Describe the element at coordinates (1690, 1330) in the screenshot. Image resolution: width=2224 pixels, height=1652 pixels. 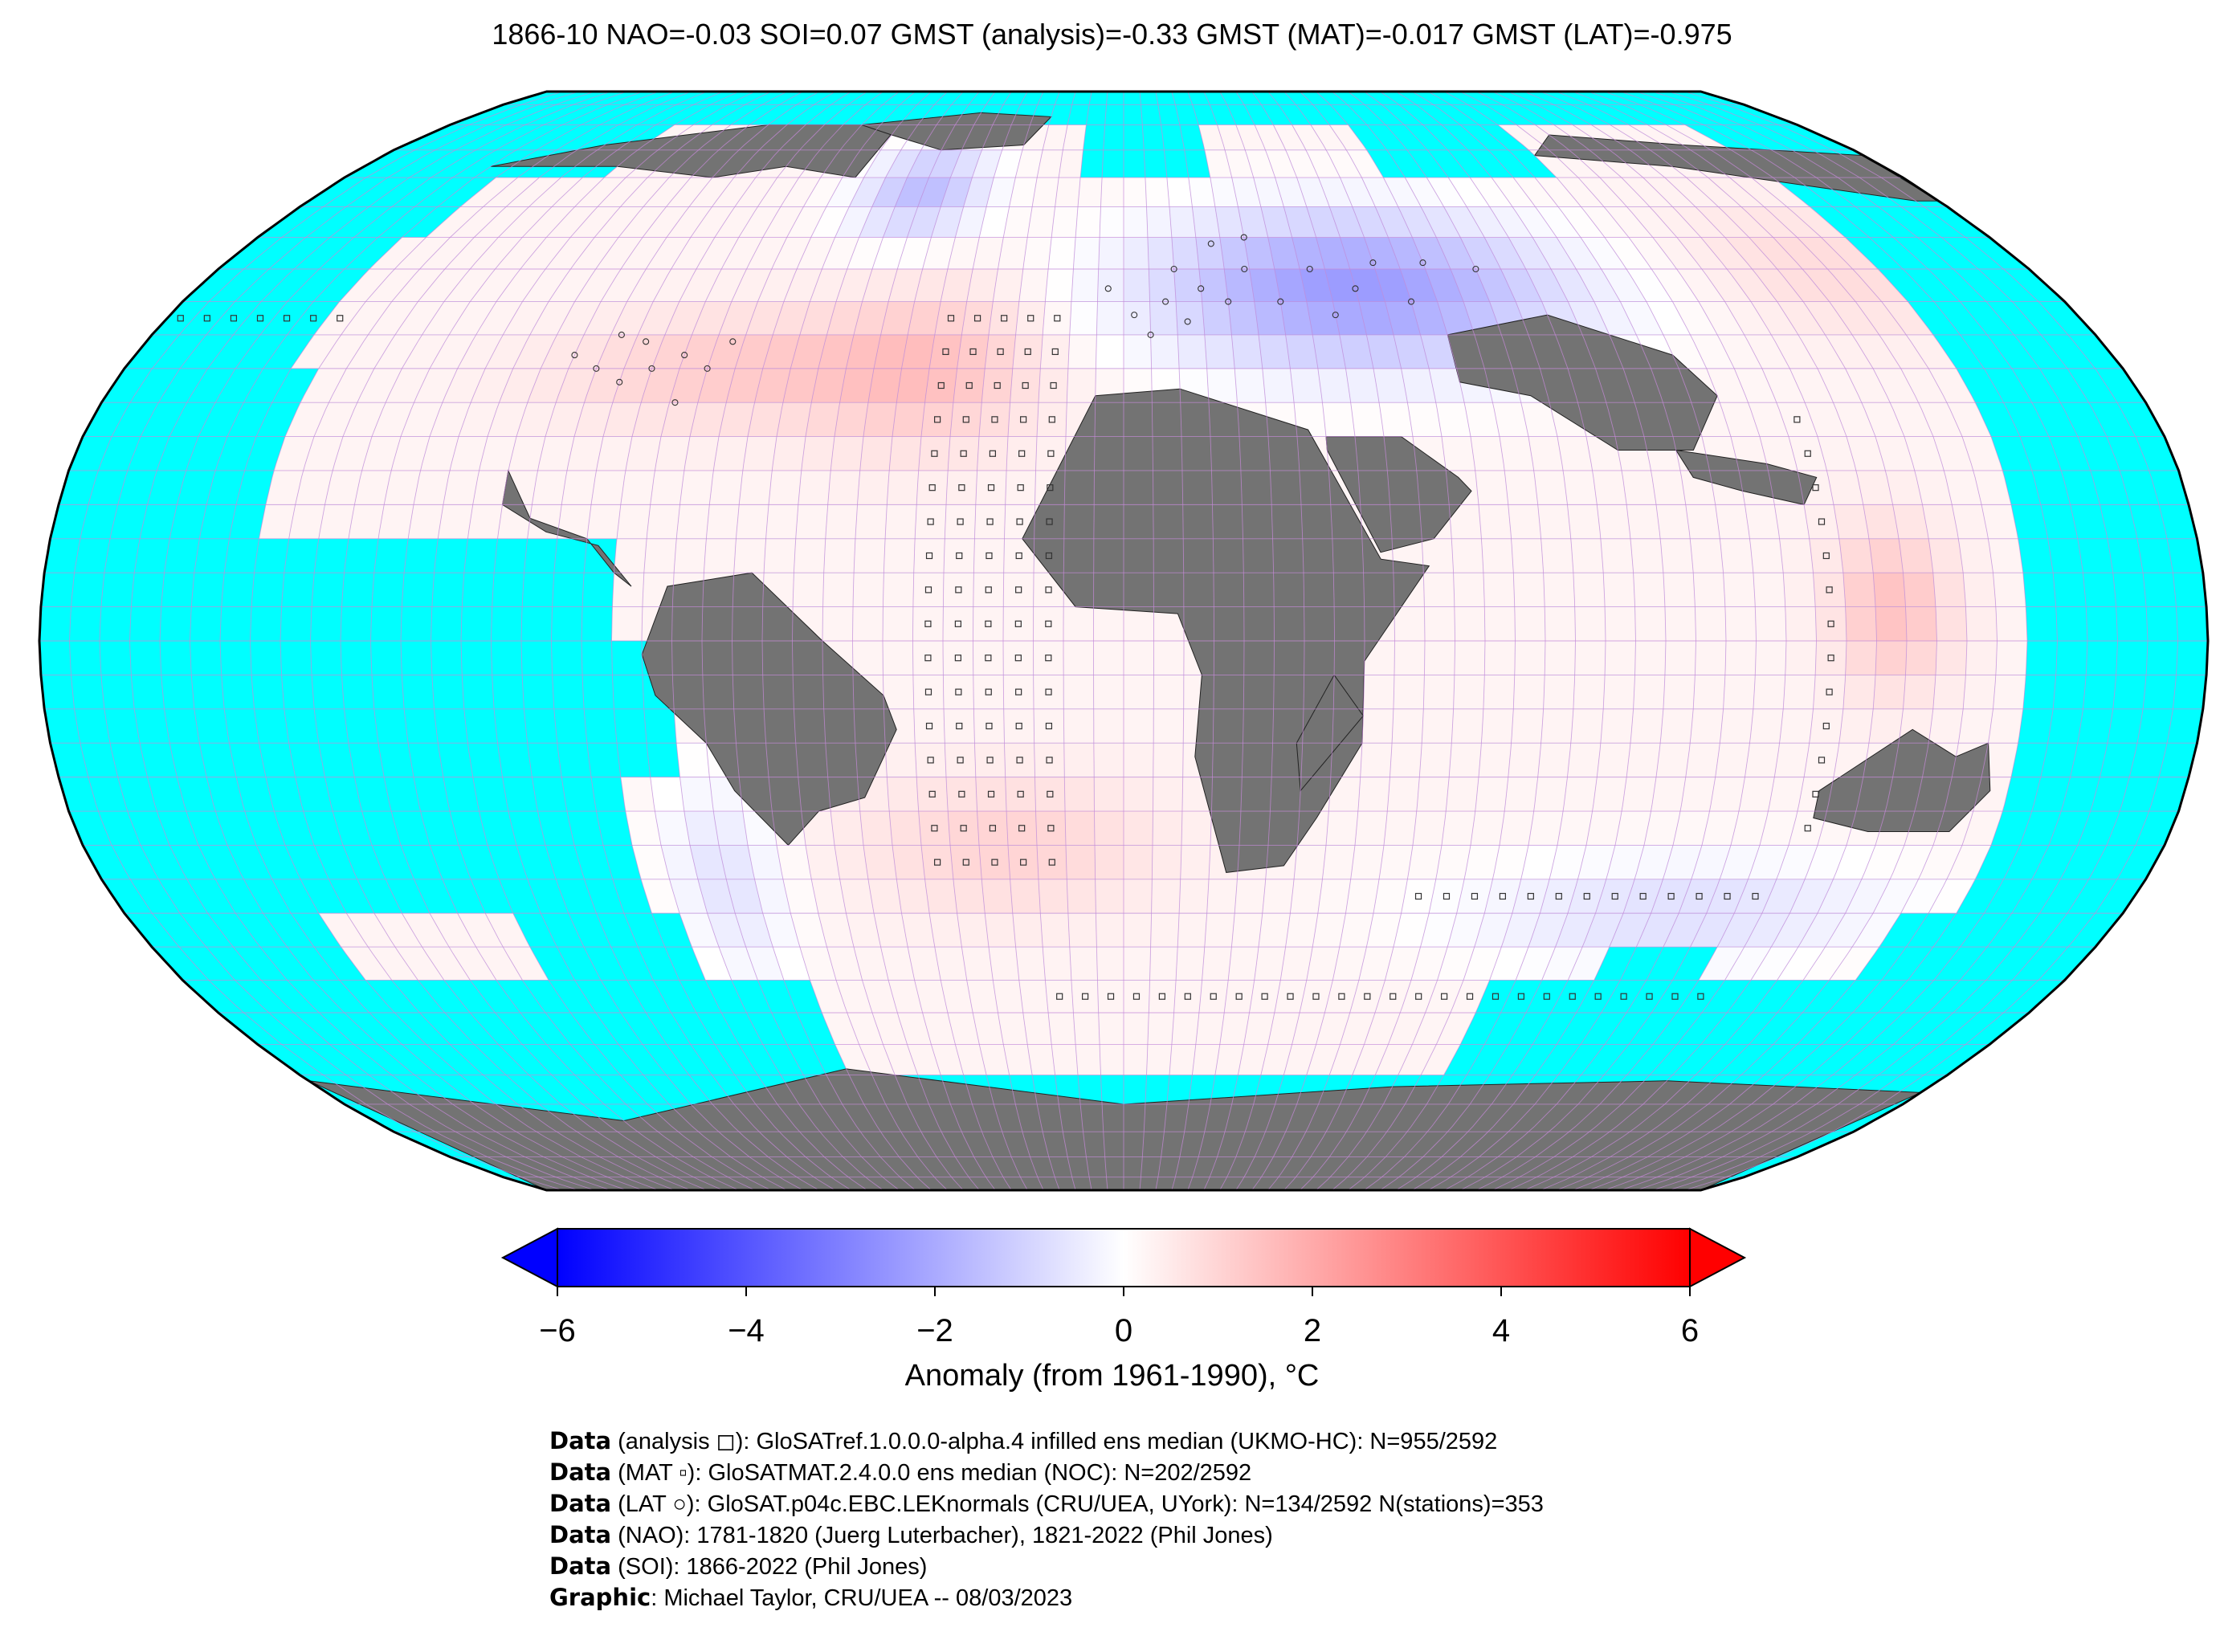
I see `colorbar-tick-label: 6` at that location.